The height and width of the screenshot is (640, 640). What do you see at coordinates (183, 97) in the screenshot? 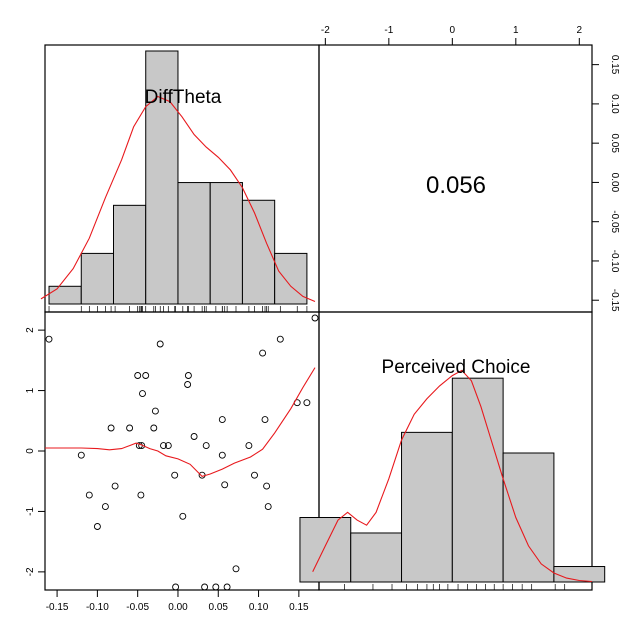
I see `variable-label-difftheta: DiffTheta` at bounding box center [183, 97].